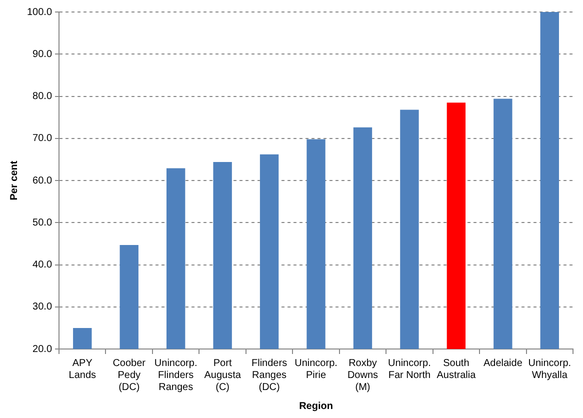  What do you see at coordinates (42, 96) in the screenshot?
I see `y-tick-label: 80.0` at bounding box center [42, 96].